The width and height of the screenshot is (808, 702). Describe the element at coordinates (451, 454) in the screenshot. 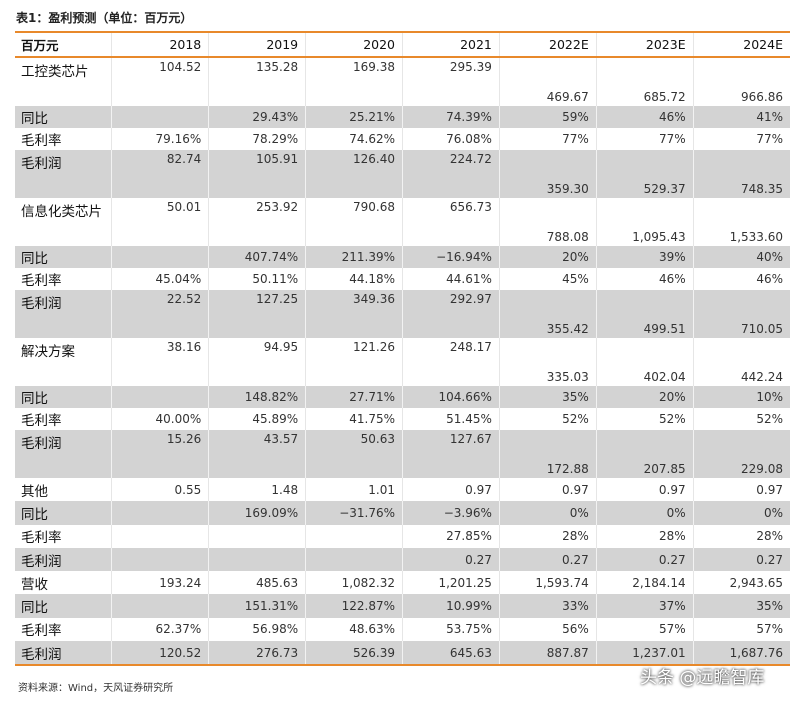

I see `cell: 127.67` at that location.